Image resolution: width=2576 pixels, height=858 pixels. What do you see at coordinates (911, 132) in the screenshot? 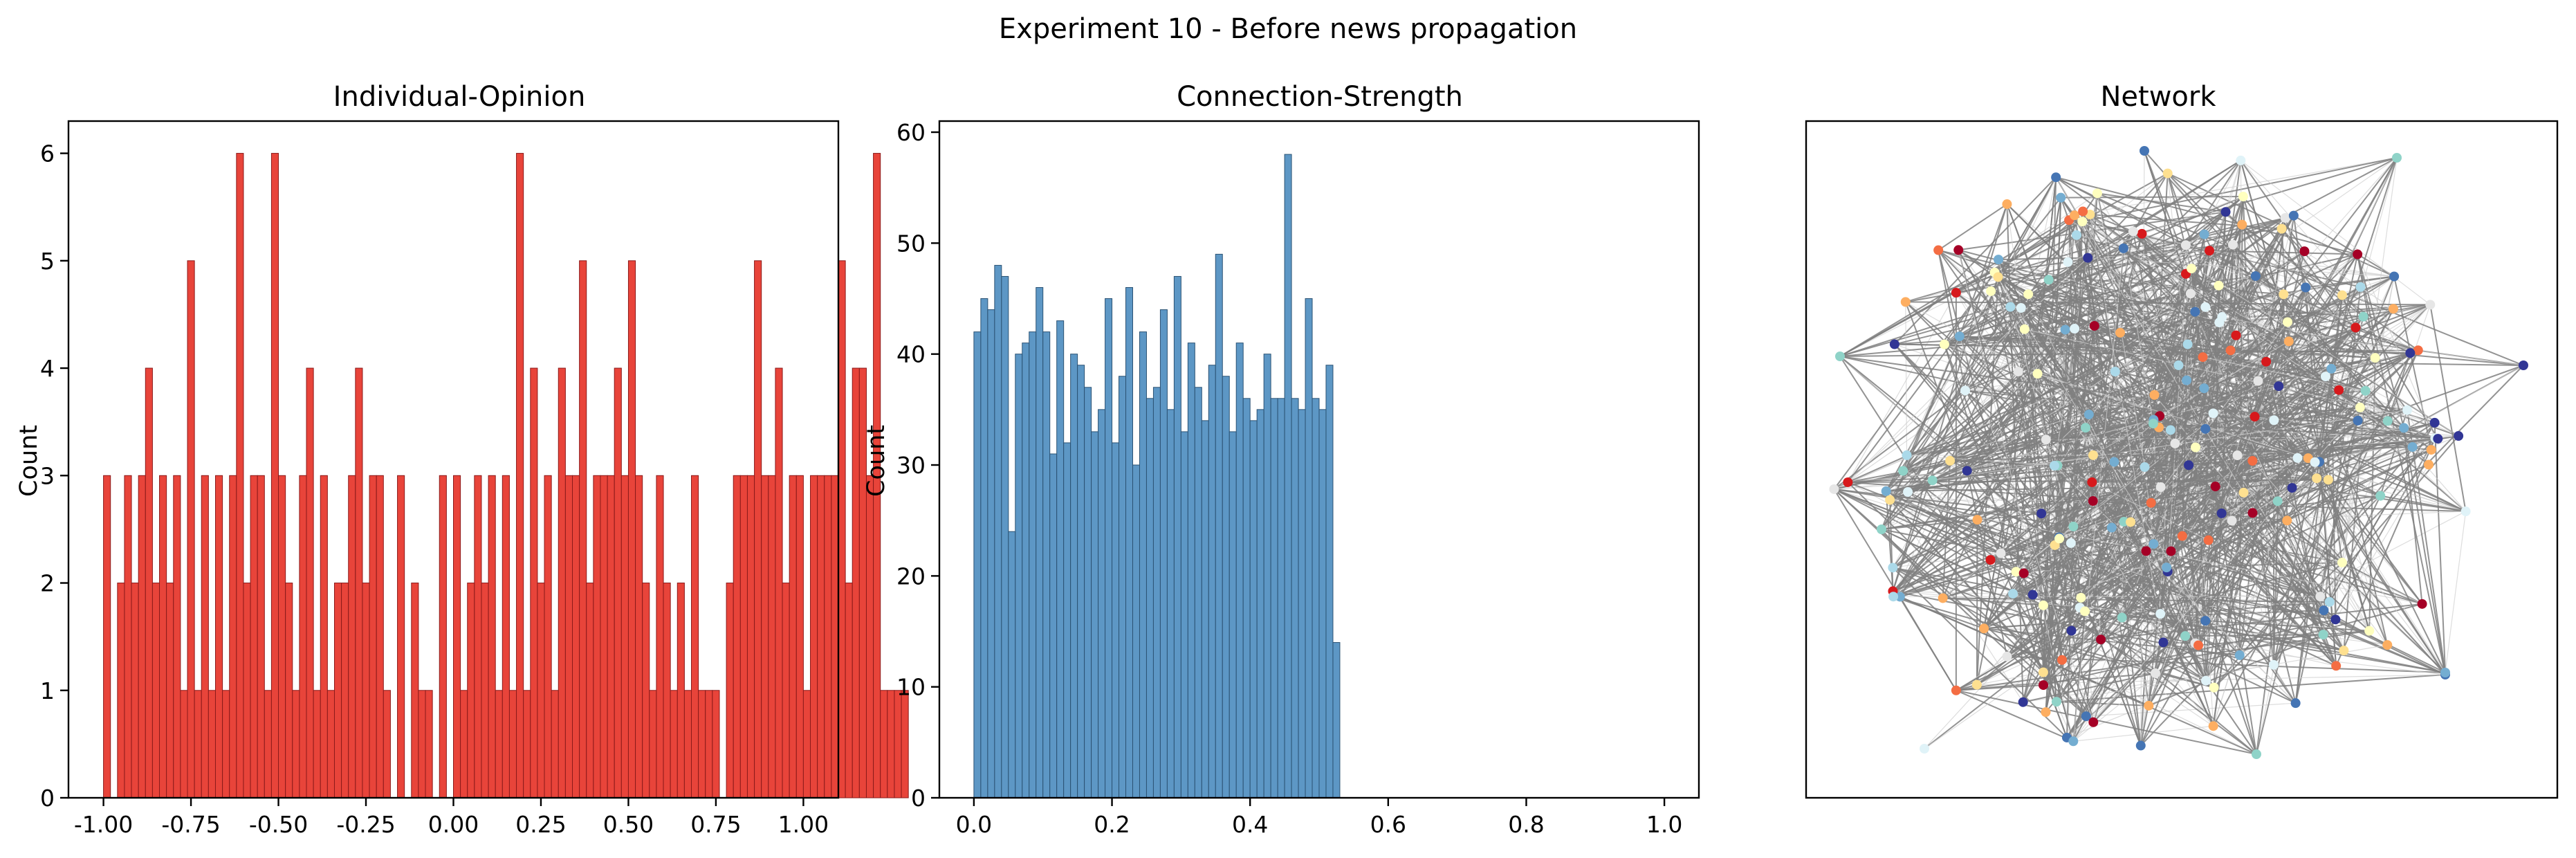
I see `strength-ytick-label: 60` at bounding box center [911, 132].